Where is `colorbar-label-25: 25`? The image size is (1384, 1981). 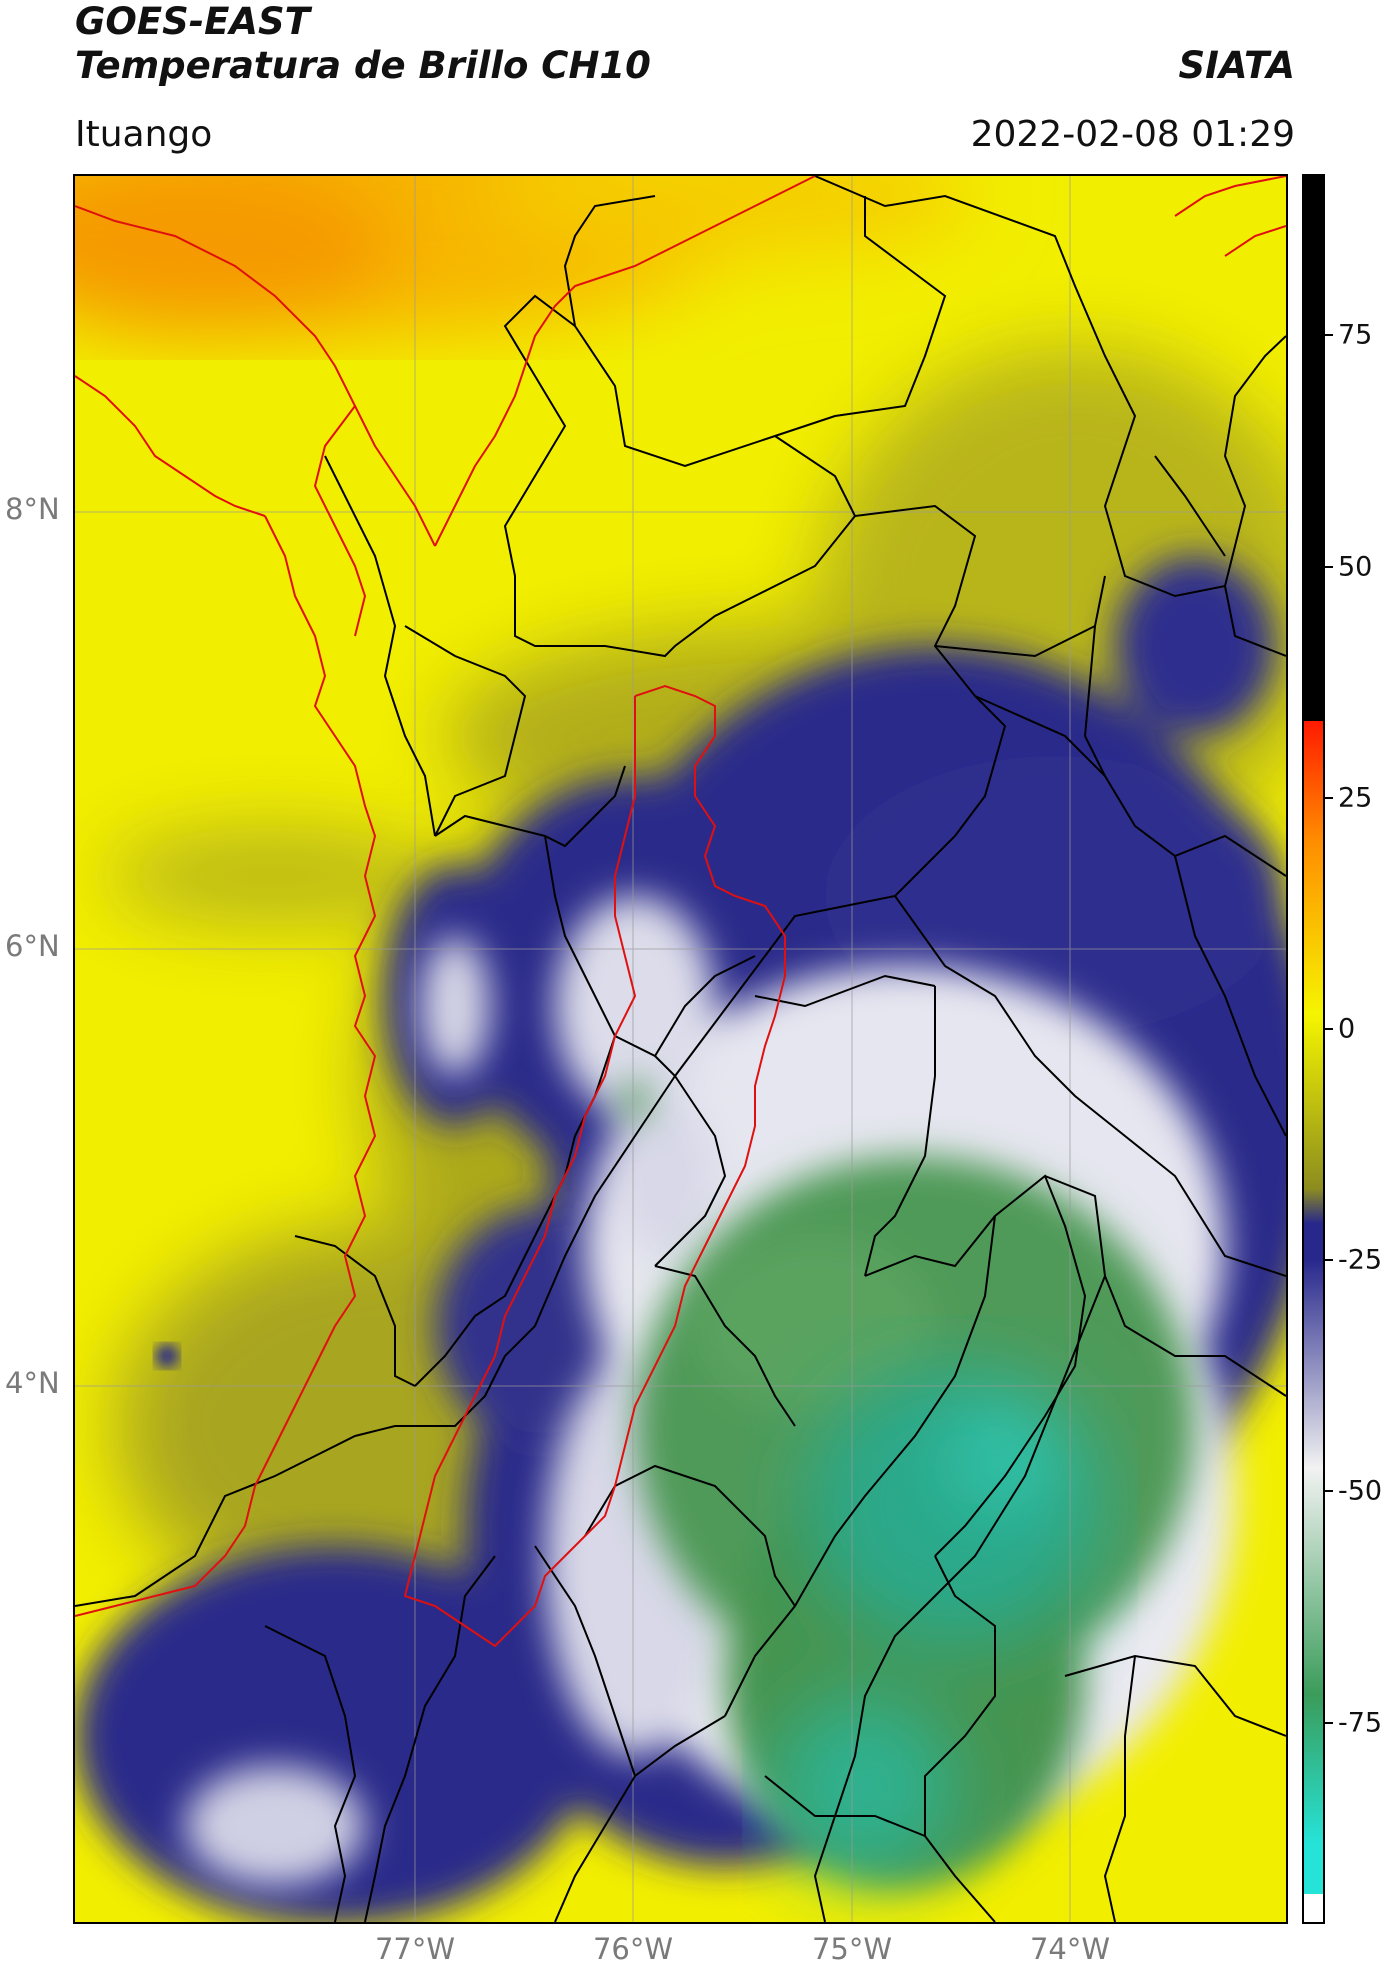 colorbar-label-25: 25 is located at coordinates (1355, 798).